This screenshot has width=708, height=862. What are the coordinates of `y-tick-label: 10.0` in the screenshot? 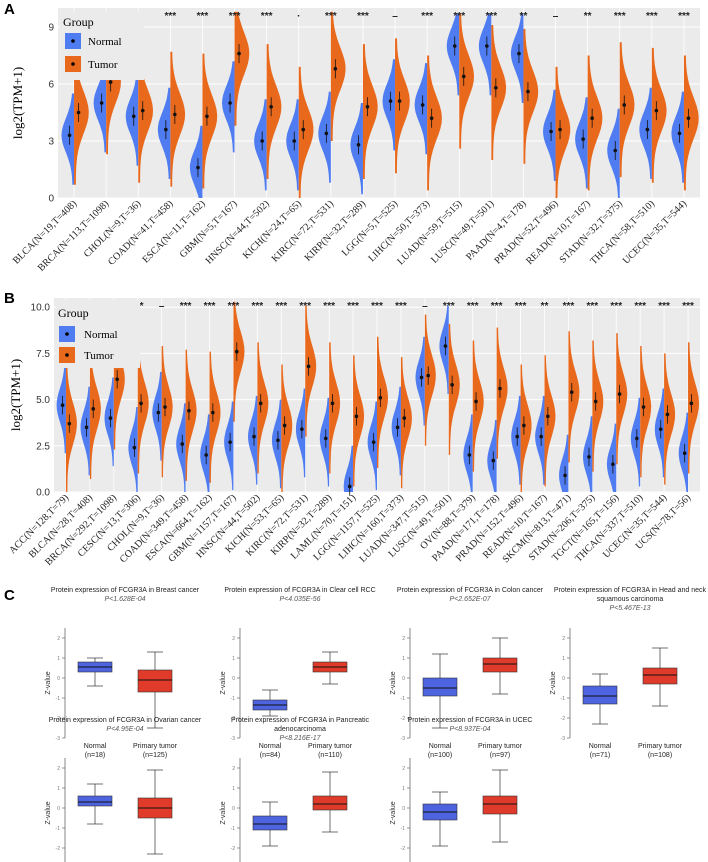 It's located at (41, 308).